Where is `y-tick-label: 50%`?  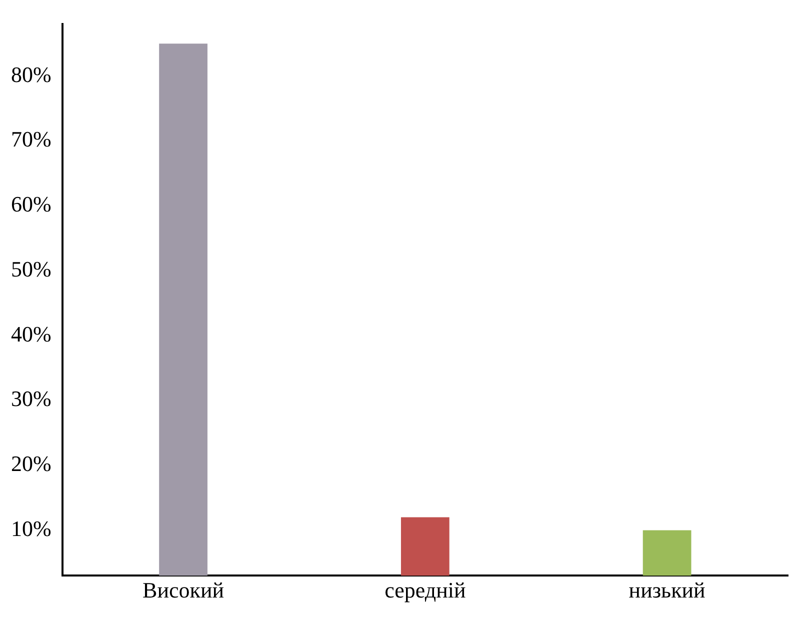
y-tick-label: 50% is located at coordinates (31, 269).